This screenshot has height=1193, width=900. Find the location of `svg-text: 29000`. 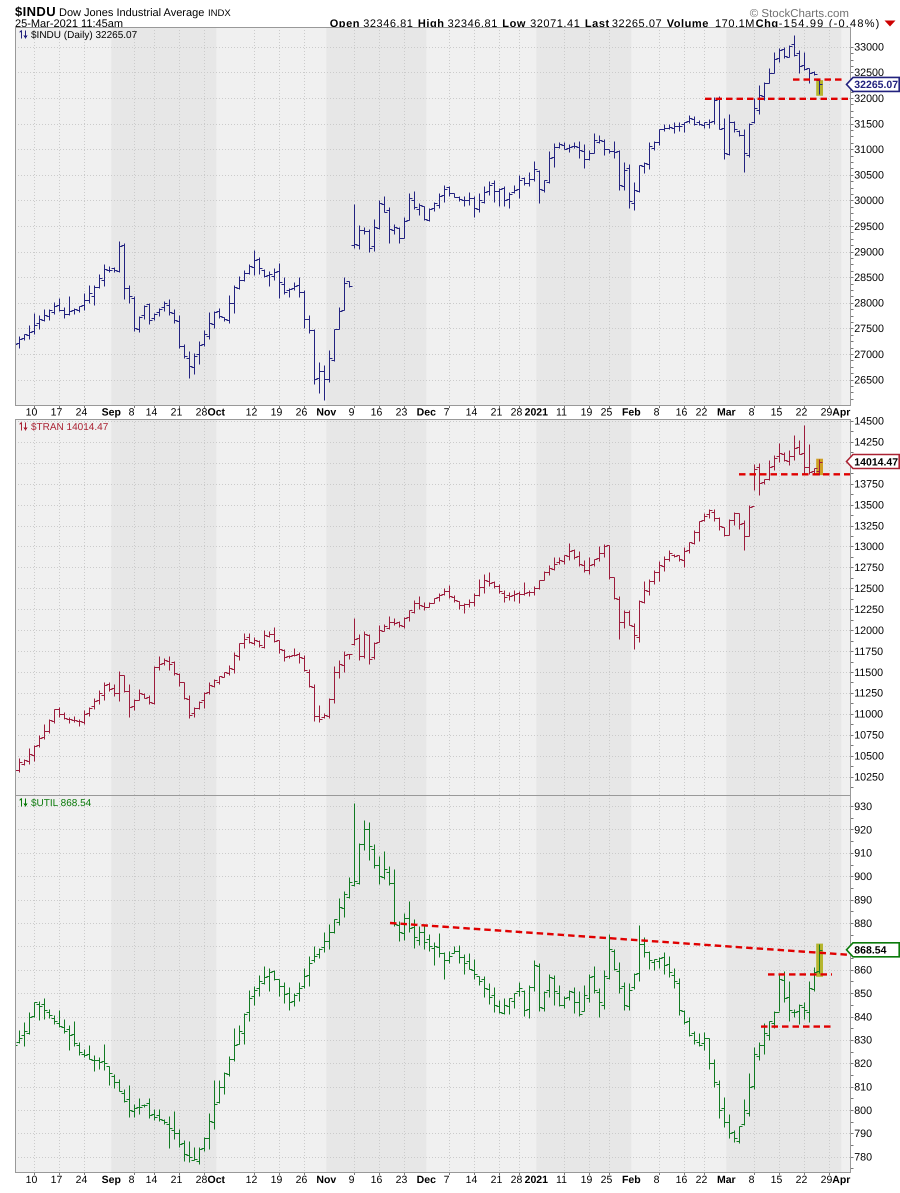

svg-text: 29000 is located at coordinates (869, 252).